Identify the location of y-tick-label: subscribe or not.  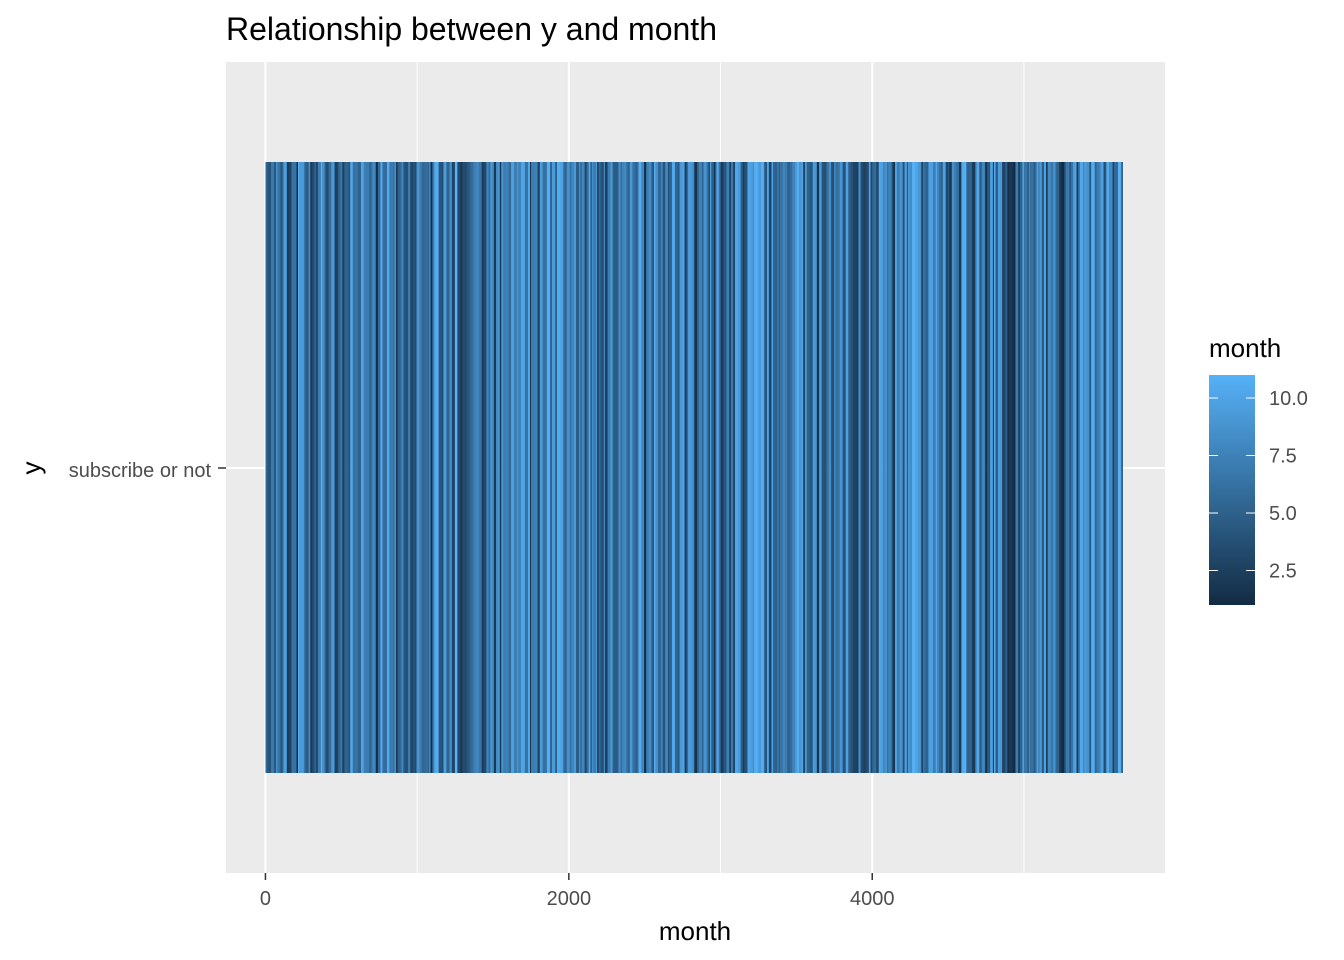
(140, 471).